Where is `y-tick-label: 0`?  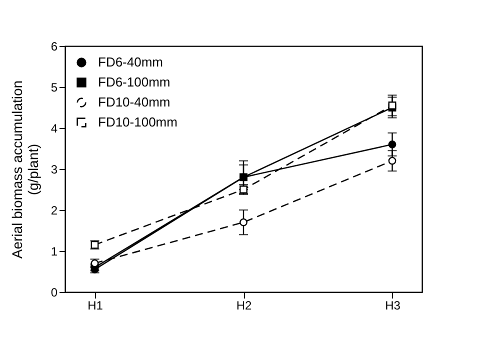 y-tick-label: 0 is located at coordinates (54, 293).